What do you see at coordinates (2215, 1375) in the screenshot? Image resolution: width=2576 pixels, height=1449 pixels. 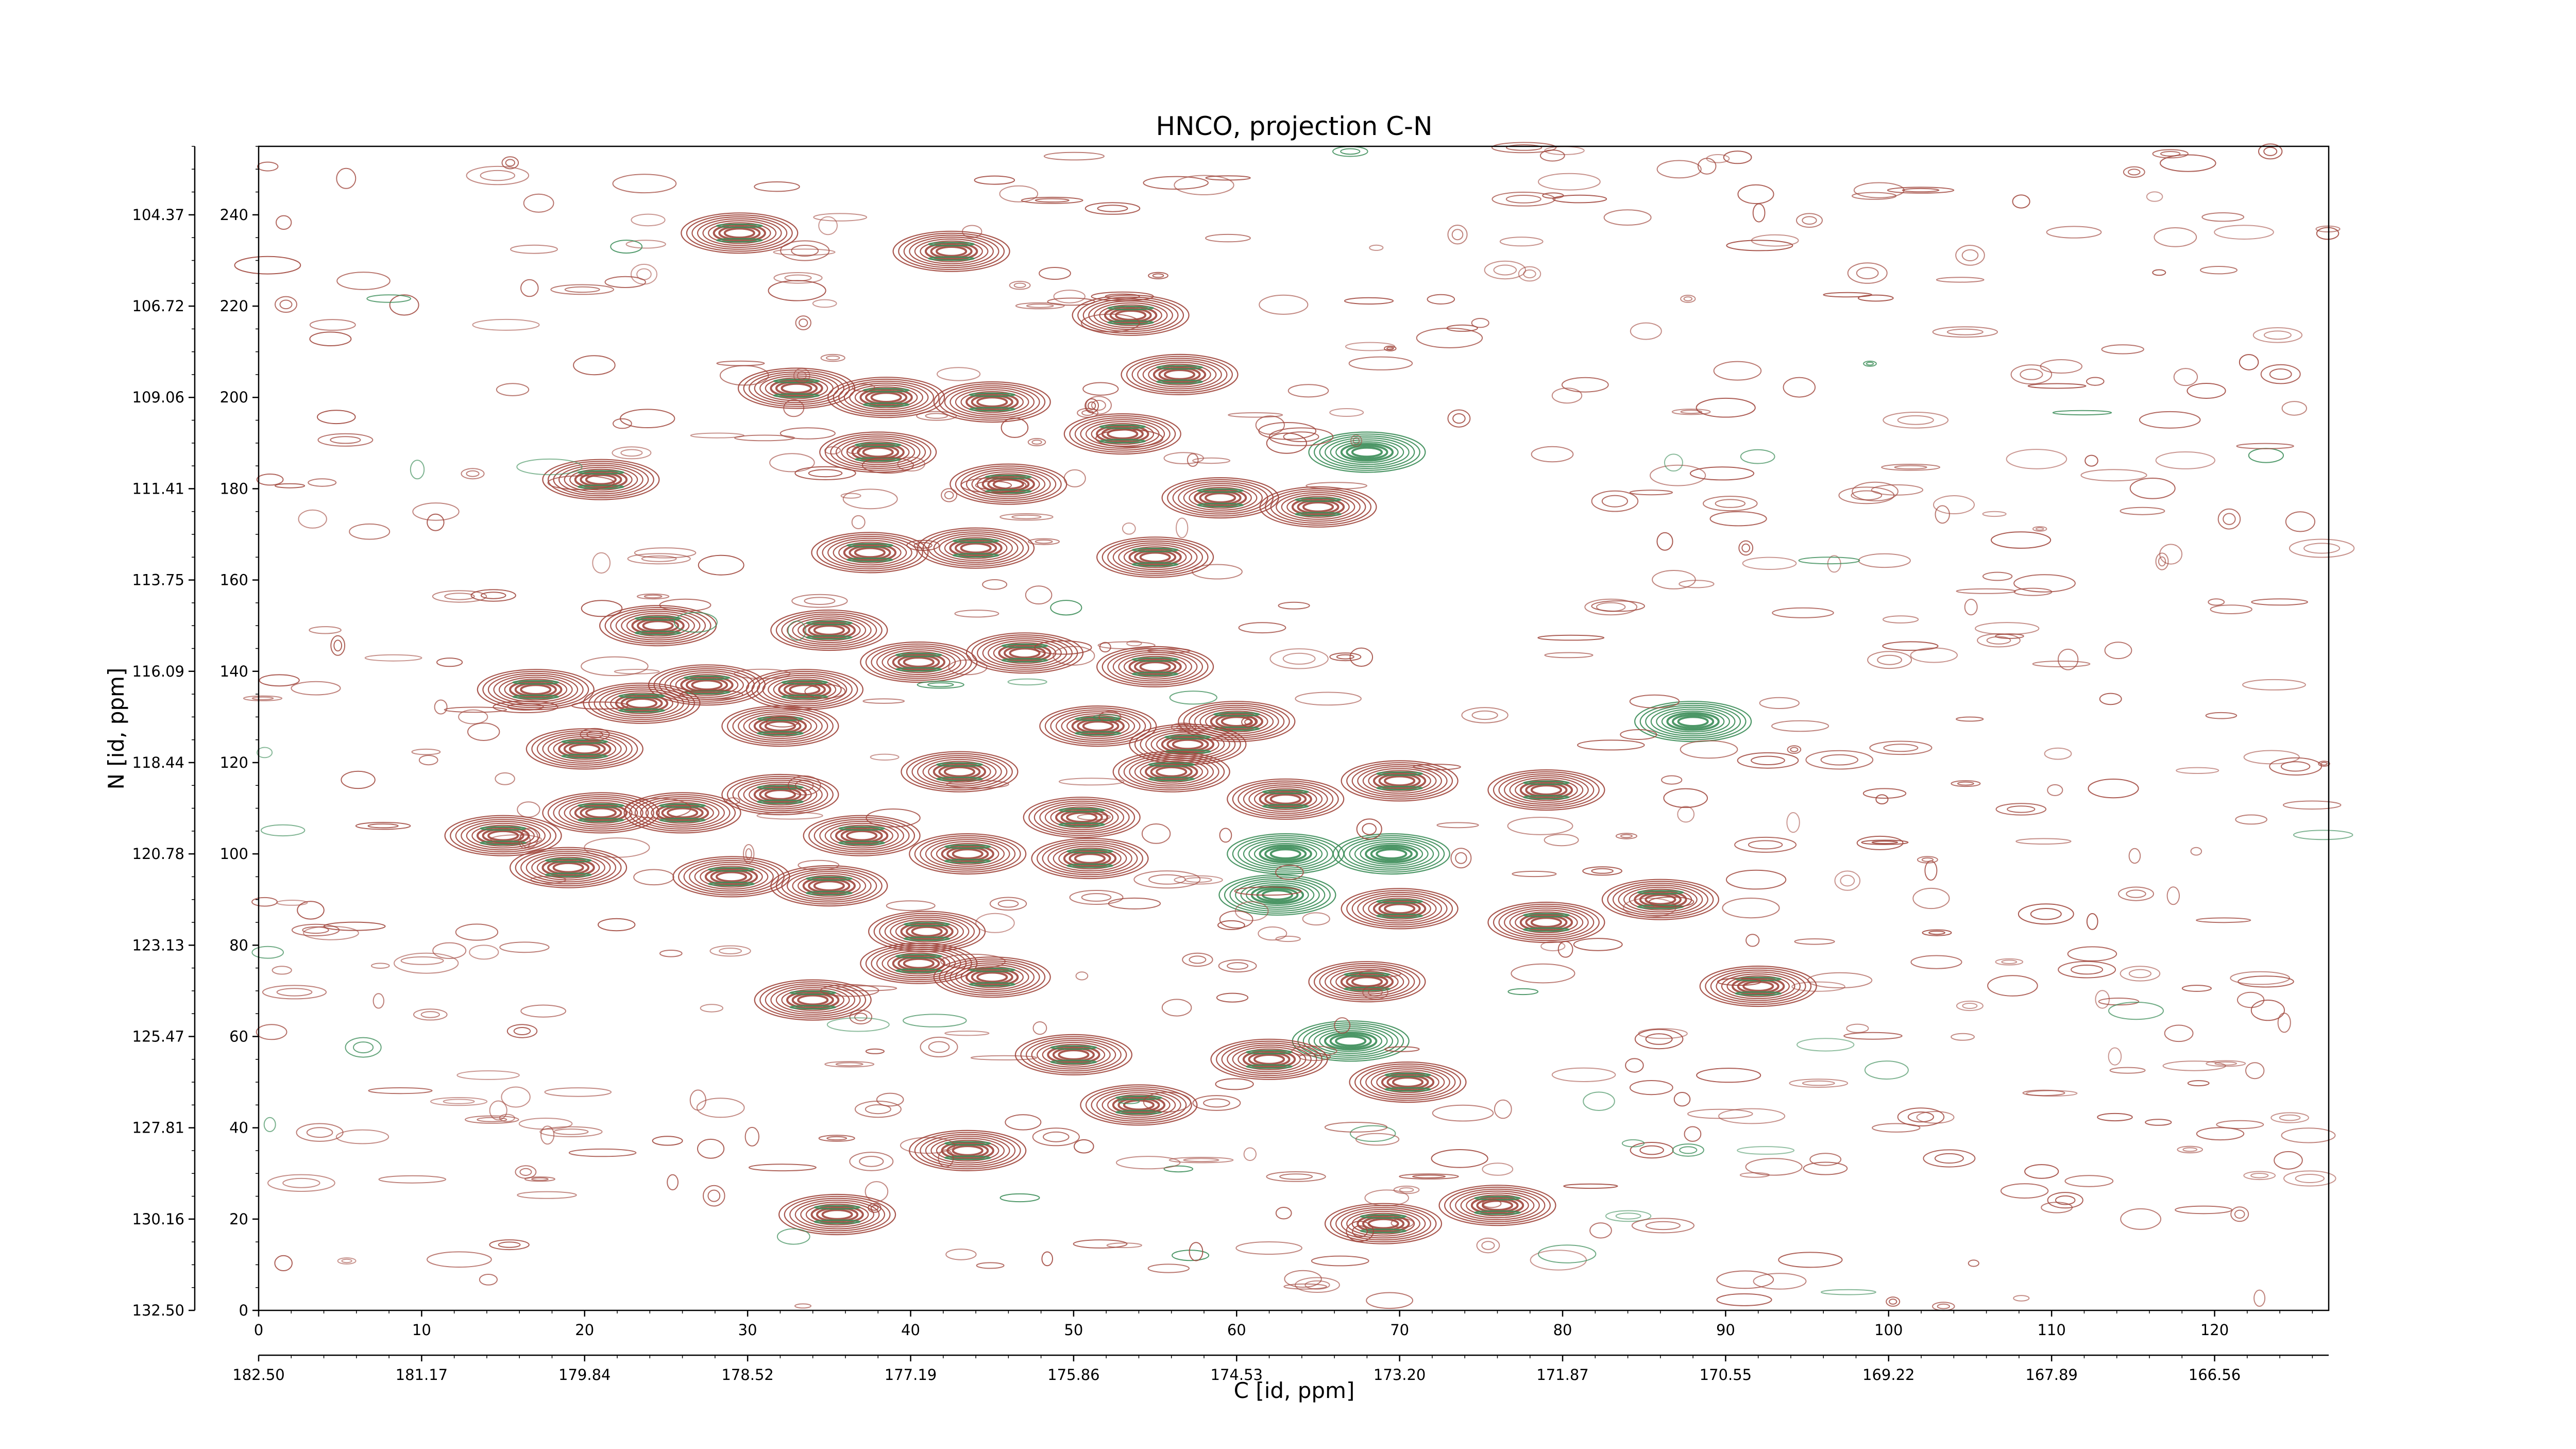 I see `x-ppm-tick-label: 166.56` at bounding box center [2215, 1375].